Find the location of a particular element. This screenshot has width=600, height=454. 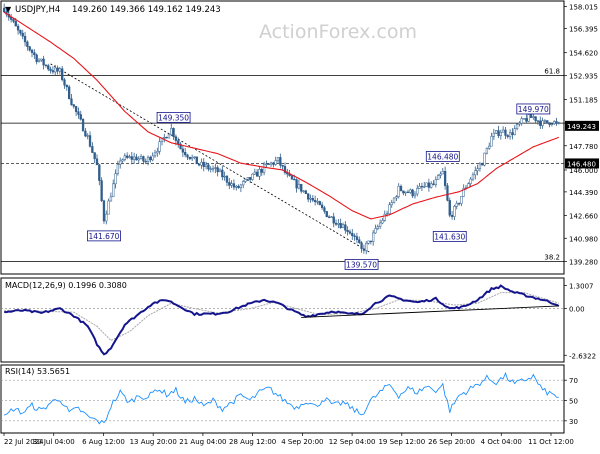

time-axis-label: 30 Jul 04:00 is located at coordinates (54, 442).